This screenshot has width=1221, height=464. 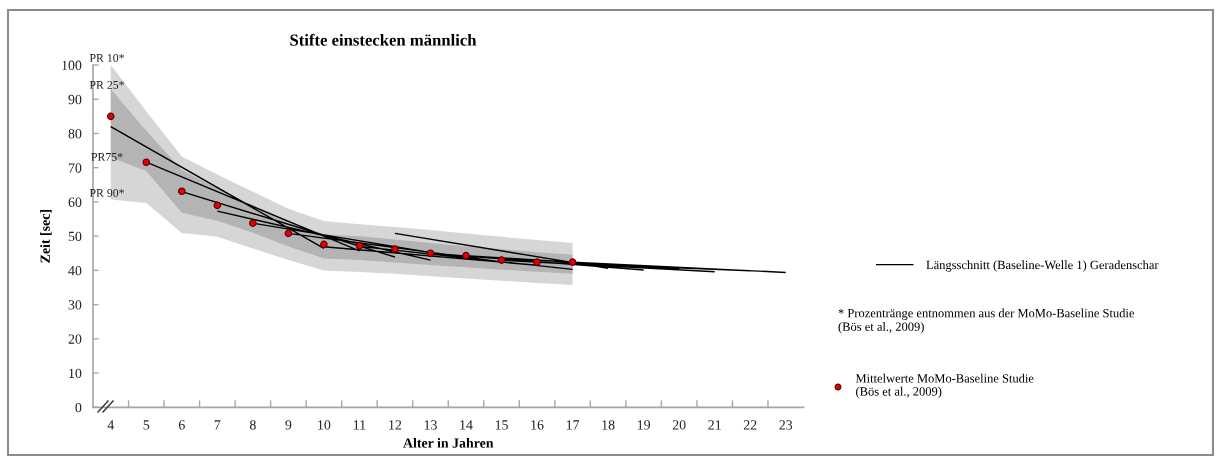 What do you see at coordinates (146, 425) in the screenshot?
I see `x-tick-label: 5` at bounding box center [146, 425].